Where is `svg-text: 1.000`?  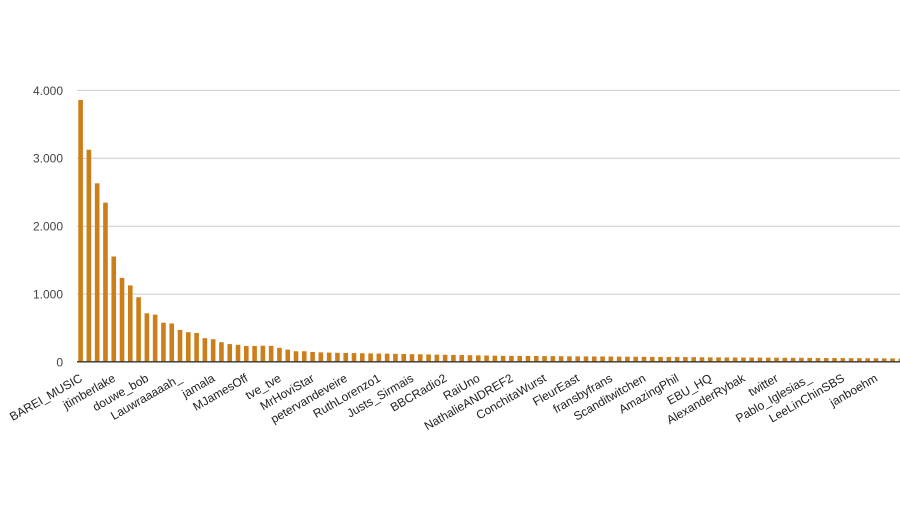
svg-text: 1.000 is located at coordinates (48, 295).